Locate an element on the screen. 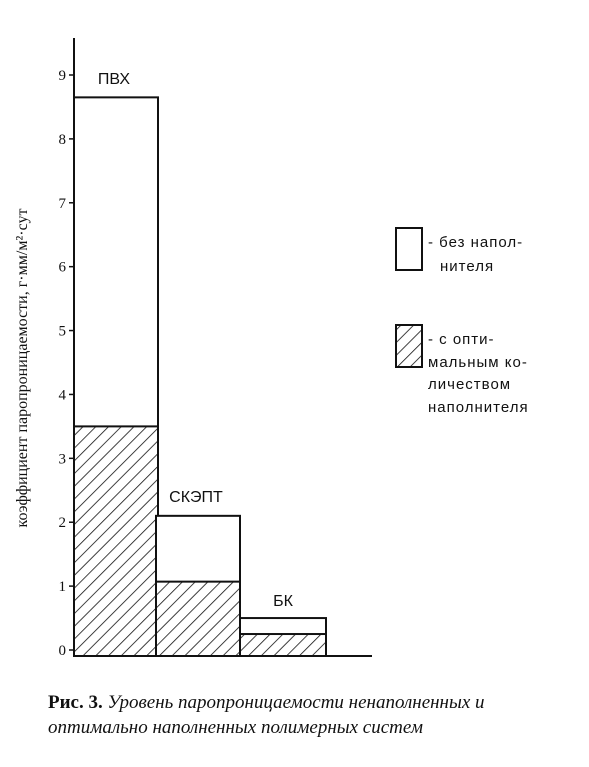 The height and width of the screenshot is (767, 589). bar-with-filler-bk is located at coordinates (283, 645).